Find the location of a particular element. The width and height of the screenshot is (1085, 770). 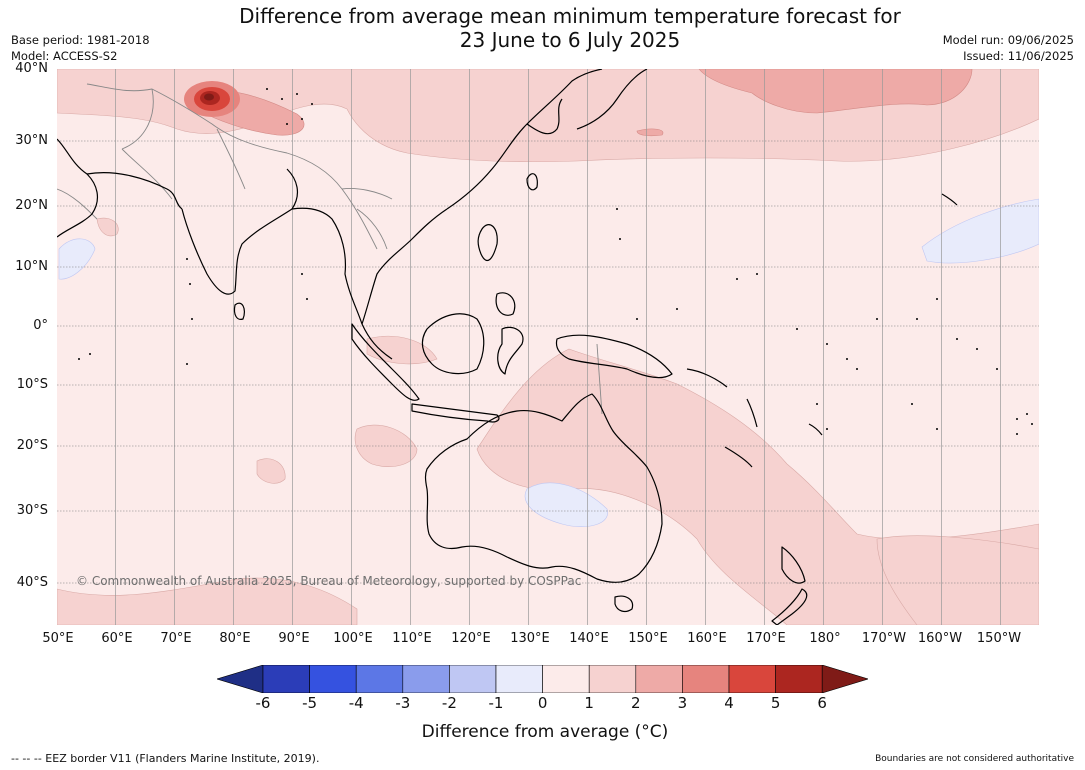

coast-pakistan is located at coordinates (134, 191).